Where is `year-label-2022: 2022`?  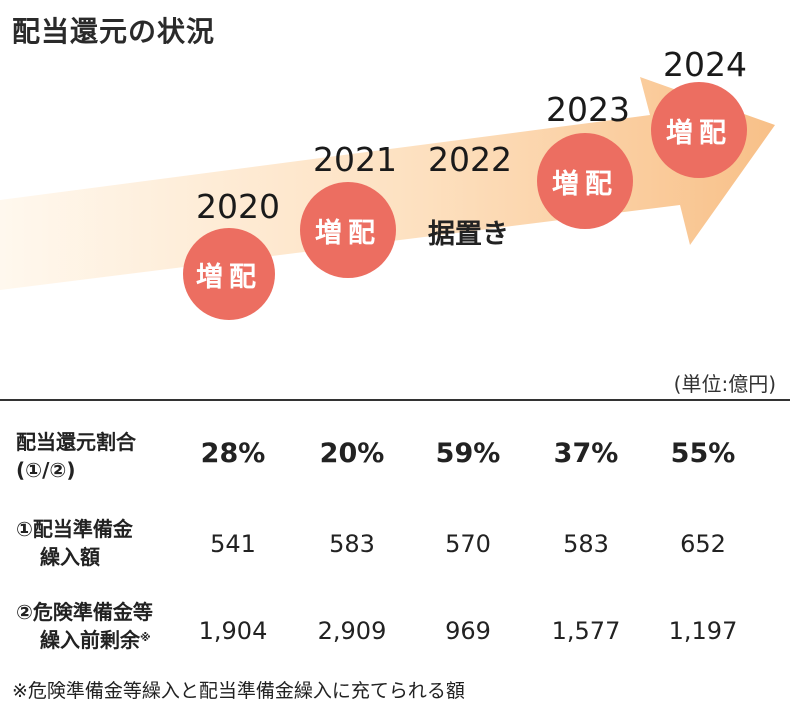
year-label-2022: 2022 is located at coordinates (470, 159).